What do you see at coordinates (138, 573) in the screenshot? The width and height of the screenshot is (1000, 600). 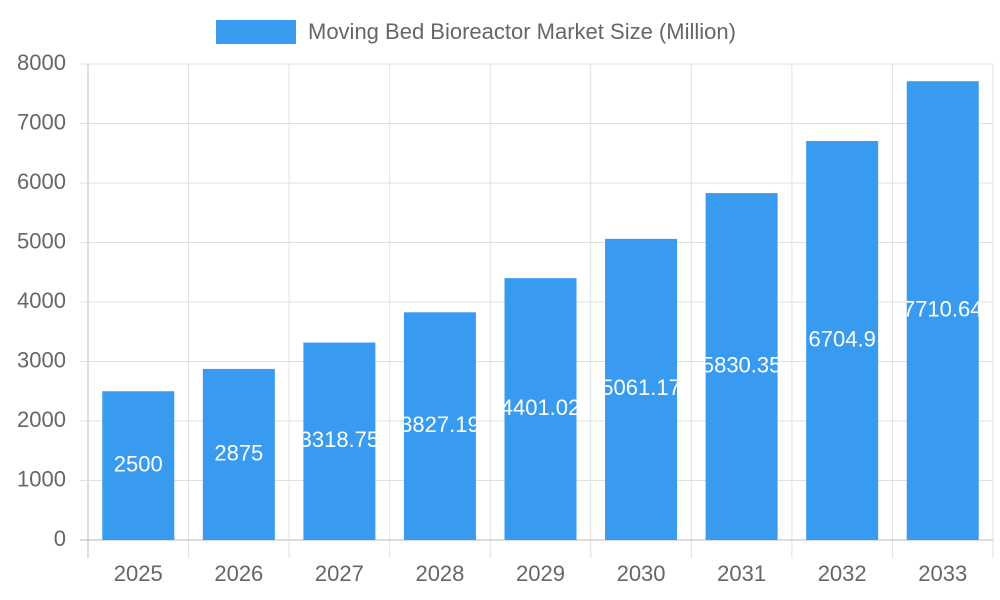 I see `x-tick-label: 2025` at bounding box center [138, 573].